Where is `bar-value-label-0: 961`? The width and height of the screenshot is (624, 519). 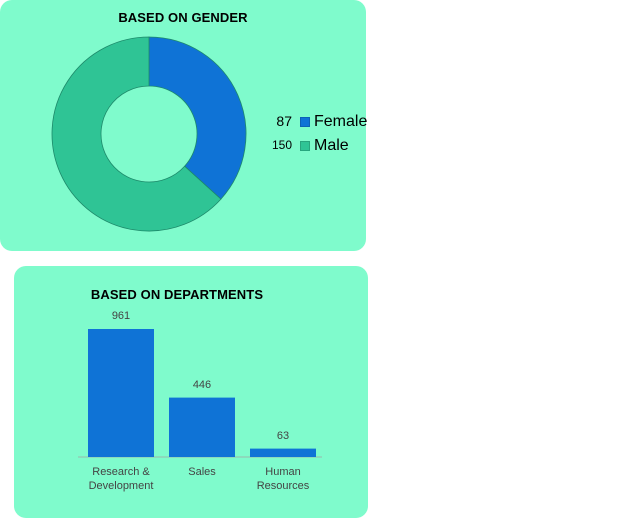 bar-value-label-0: 961 is located at coordinates (121, 316).